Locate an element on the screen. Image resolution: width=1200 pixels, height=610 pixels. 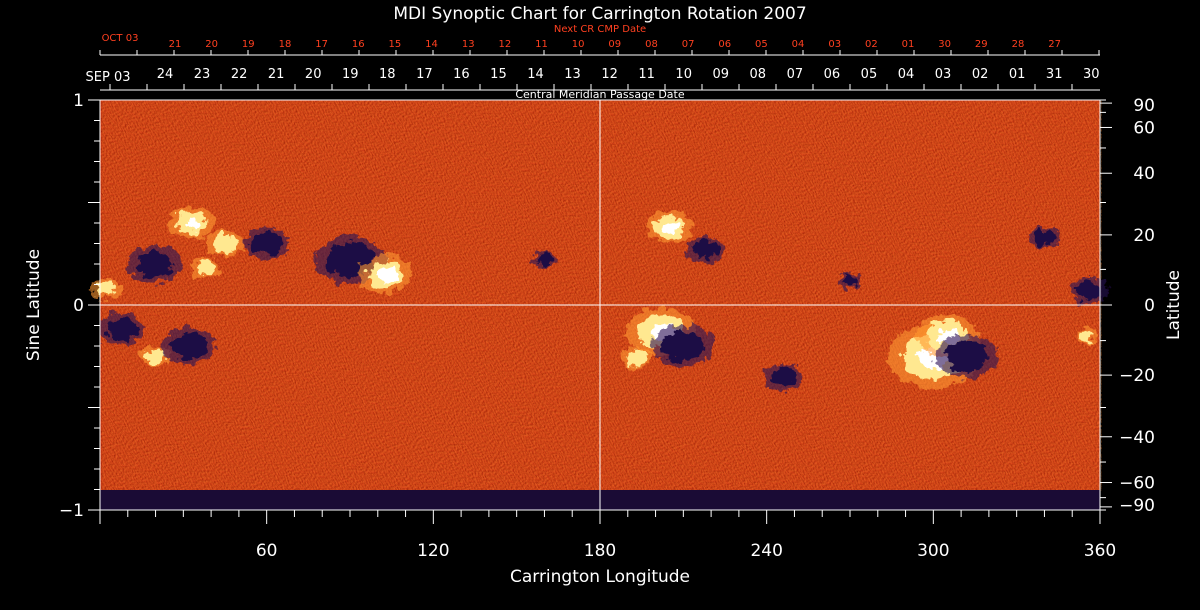
next-axis-start-label: OCT 03 is located at coordinates (120, 38).